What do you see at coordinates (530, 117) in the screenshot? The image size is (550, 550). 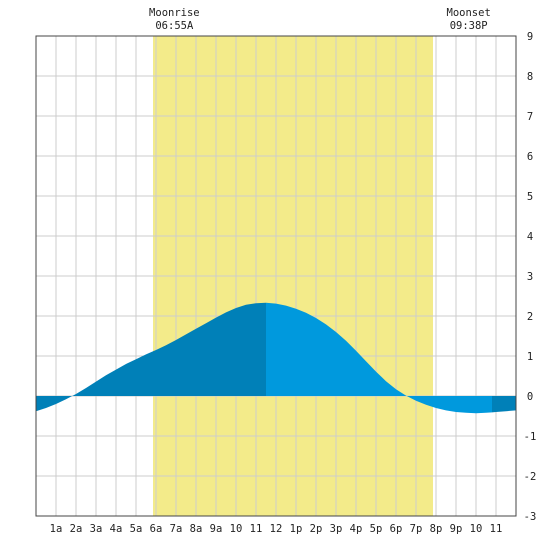 I see `y-tick-label: 7` at bounding box center [530, 117].